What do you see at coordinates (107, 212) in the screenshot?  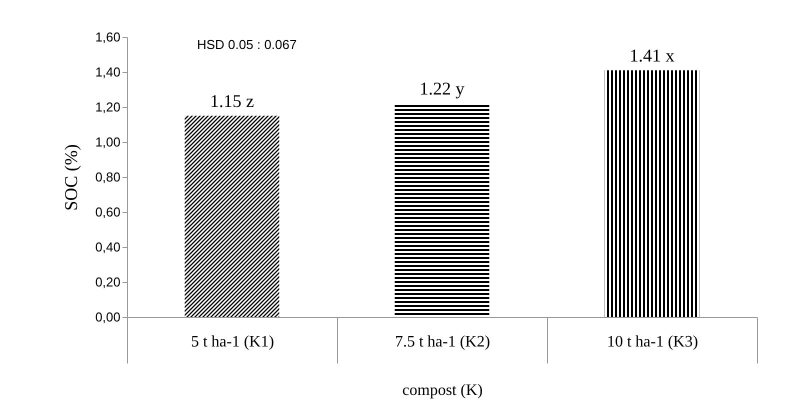 I see `y-tick-label: 0,60` at bounding box center [107, 212].